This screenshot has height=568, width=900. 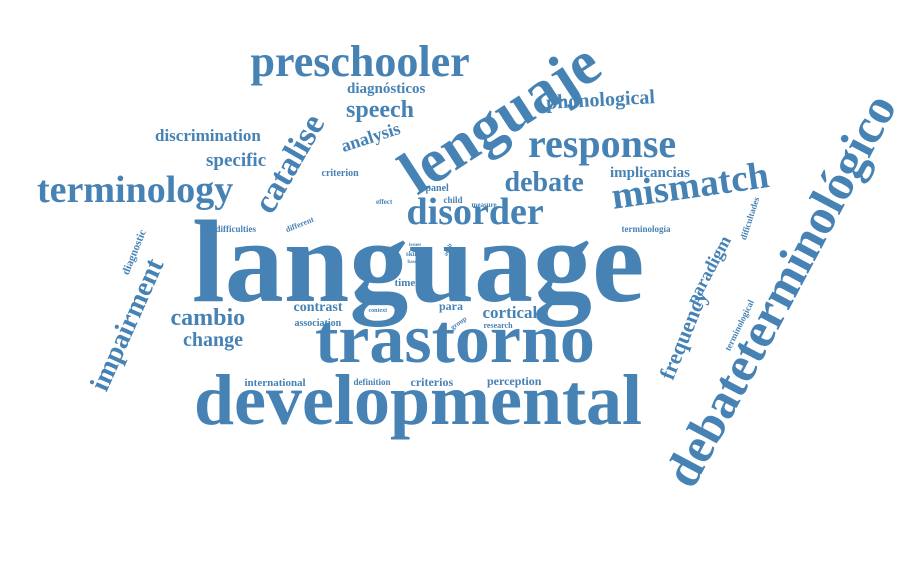 I want to click on word-diagnosticos: diagnósticos, so click(x=386, y=88).